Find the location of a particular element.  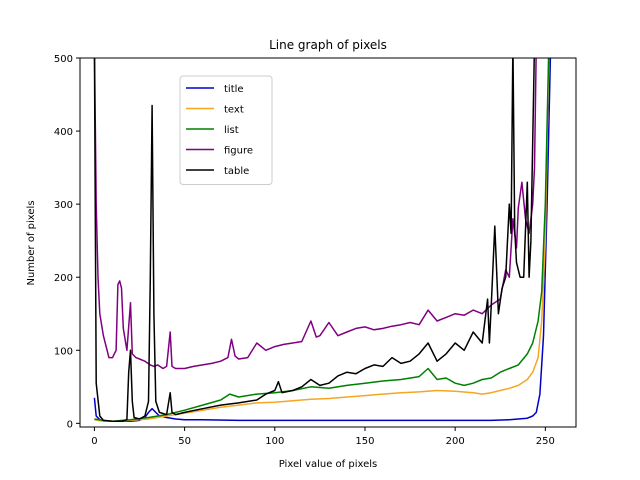

y-tick-label: 500 is located at coordinates (63, 59).